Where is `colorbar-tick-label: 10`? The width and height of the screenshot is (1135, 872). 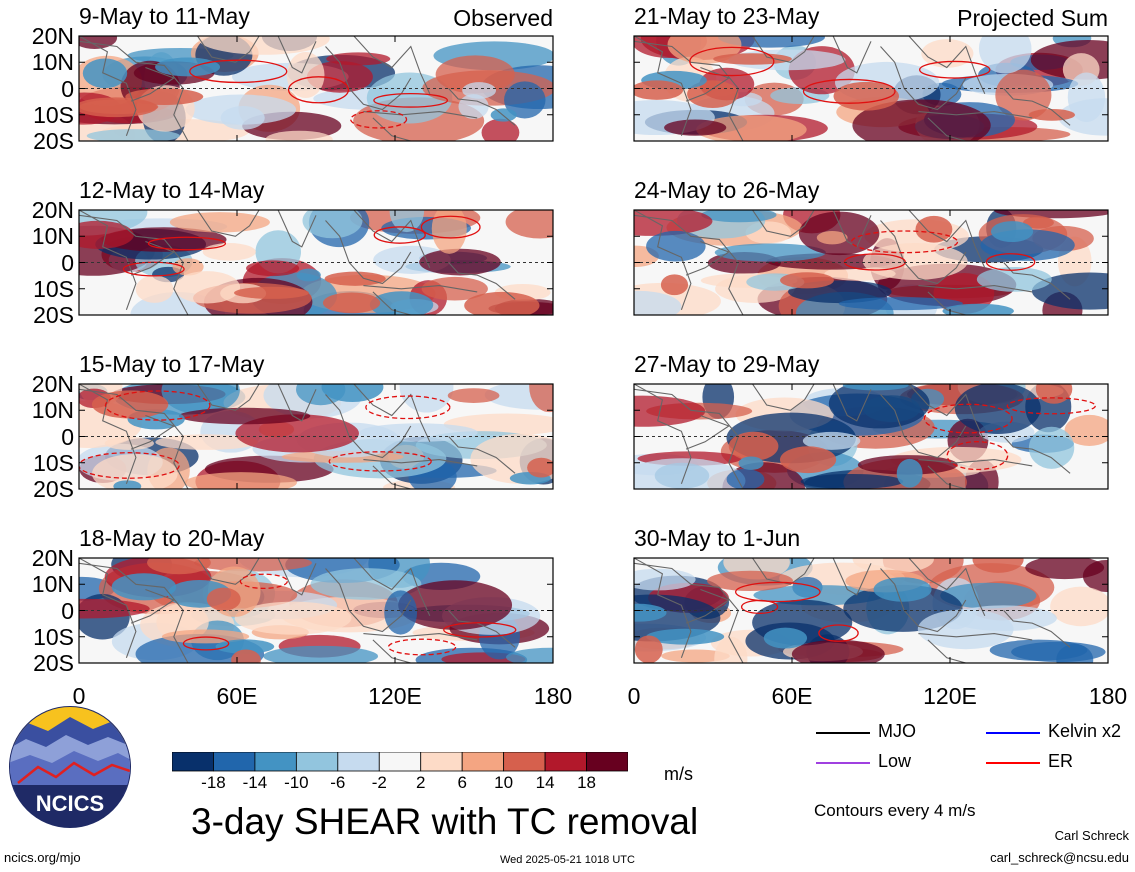 colorbar-tick-label: 10 is located at coordinates (504, 782).